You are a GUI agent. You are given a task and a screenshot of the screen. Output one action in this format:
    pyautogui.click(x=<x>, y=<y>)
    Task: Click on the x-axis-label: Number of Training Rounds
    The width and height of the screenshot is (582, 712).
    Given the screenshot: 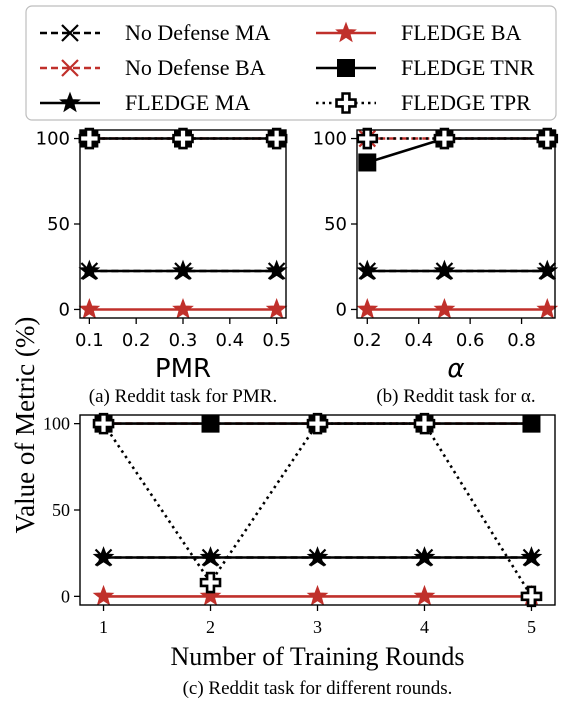 What is the action you would take?
    pyautogui.click(x=318, y=656)
    